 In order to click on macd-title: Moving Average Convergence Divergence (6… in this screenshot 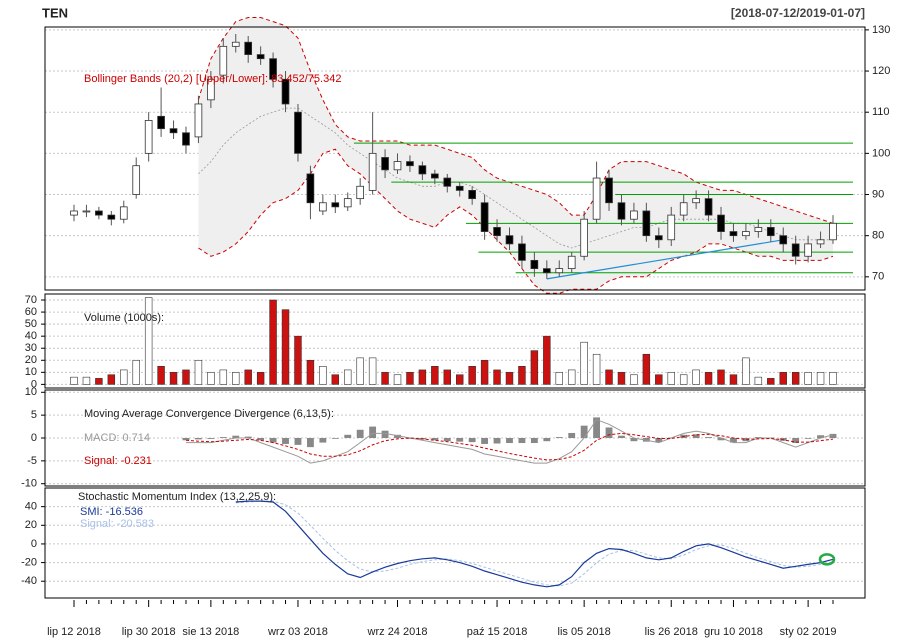, I will do `click(209, 414)`.